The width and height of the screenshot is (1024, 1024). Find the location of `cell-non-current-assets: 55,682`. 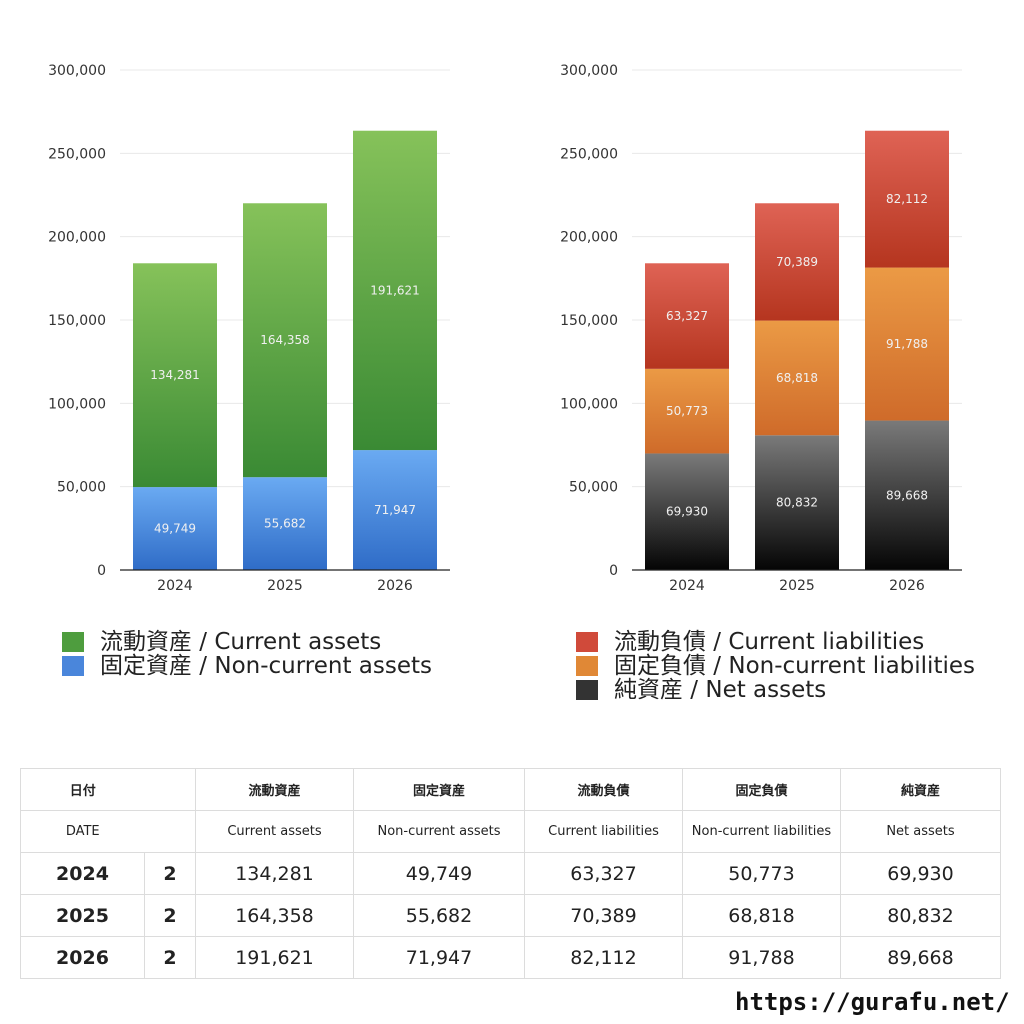

cell-non-current-assets: 55,682 is located at coordinates (439, 915).